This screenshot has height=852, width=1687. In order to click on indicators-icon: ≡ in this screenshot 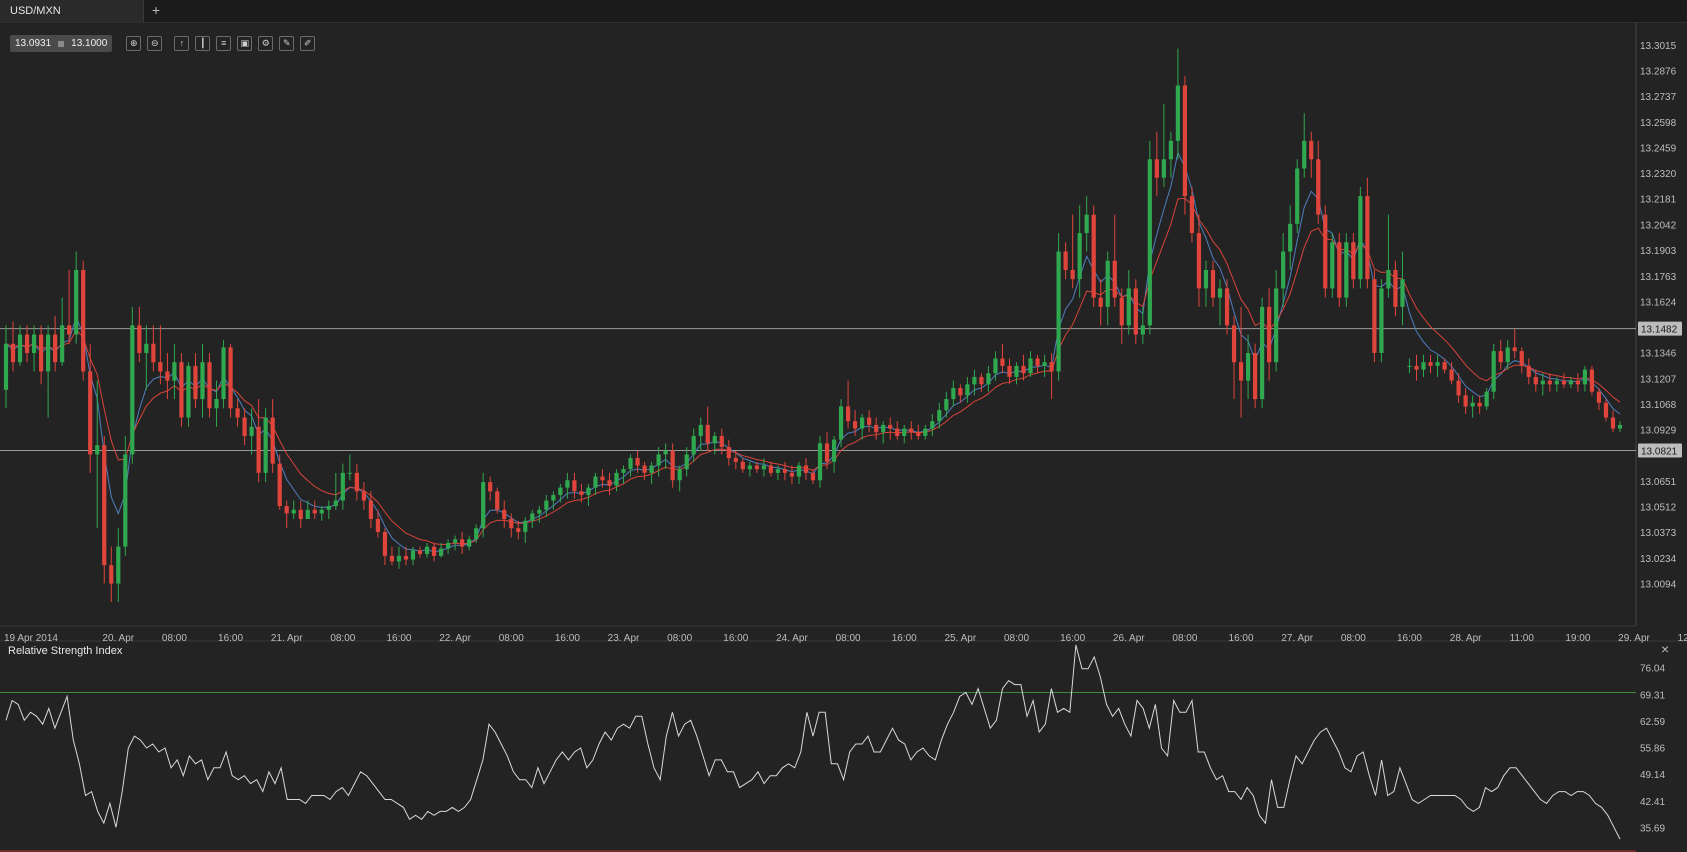, I will do `click(224, 43)`.